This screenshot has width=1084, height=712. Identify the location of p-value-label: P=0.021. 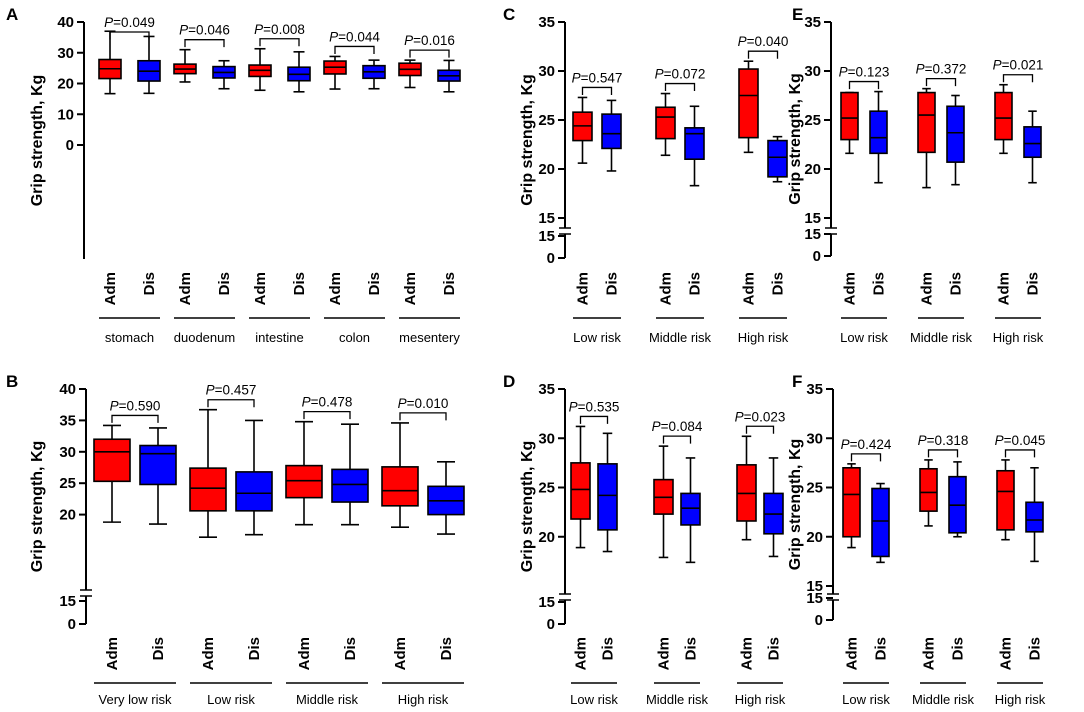
(1018, 65).